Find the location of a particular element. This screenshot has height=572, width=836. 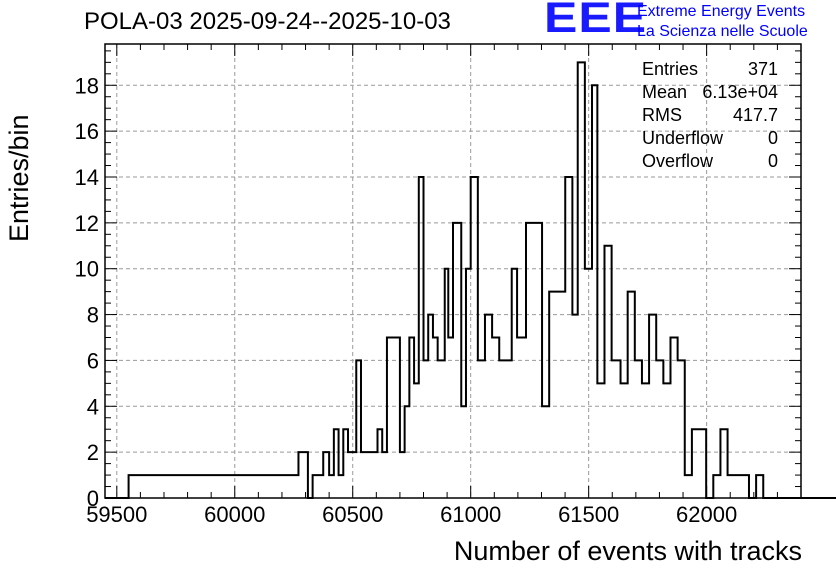

y-tick-label: 14 is located at coordinates (87, 177).